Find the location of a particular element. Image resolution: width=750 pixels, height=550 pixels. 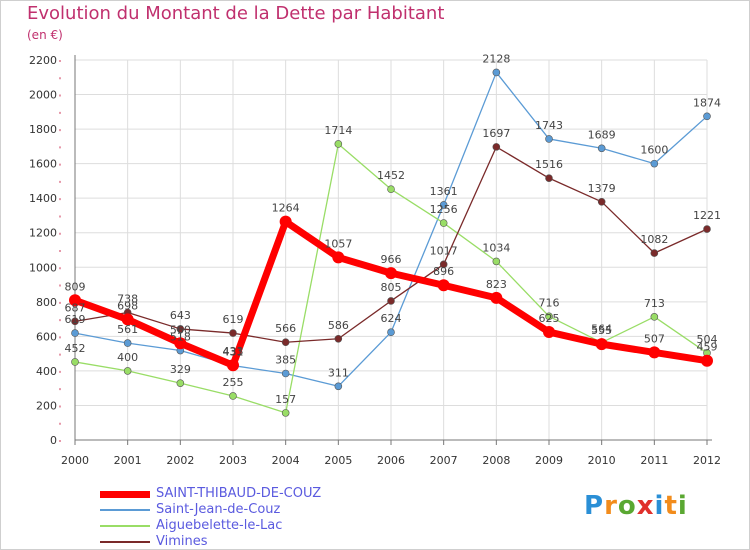

data-label: 687 is located at coordinates (75, 307).